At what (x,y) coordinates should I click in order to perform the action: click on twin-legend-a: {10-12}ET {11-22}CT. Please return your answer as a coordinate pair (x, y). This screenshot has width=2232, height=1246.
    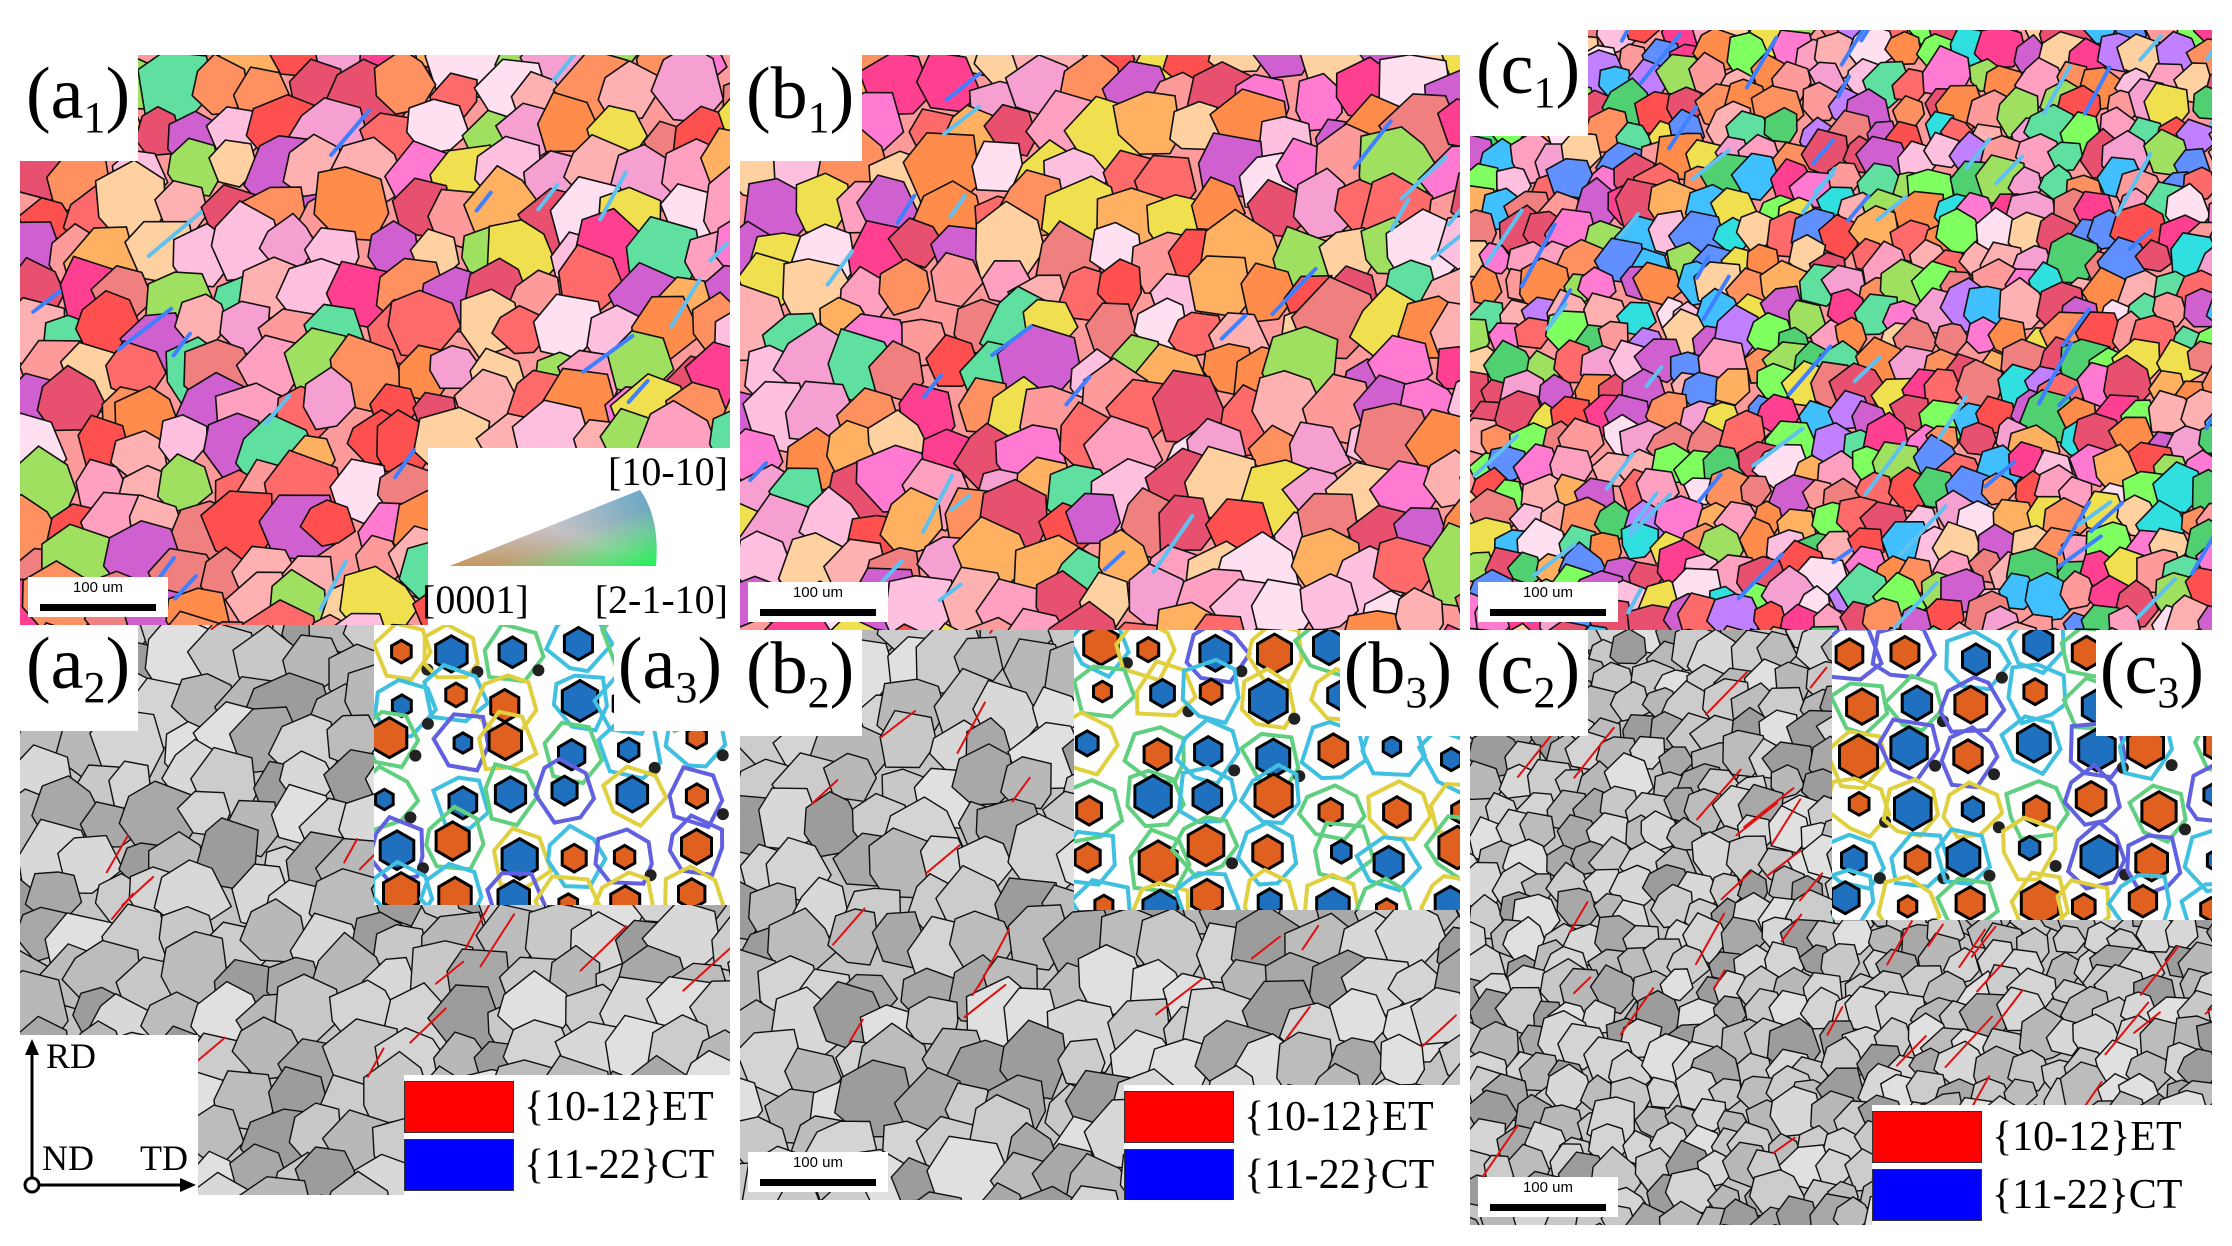
    Looking at the image, I should click on (567, 1135).